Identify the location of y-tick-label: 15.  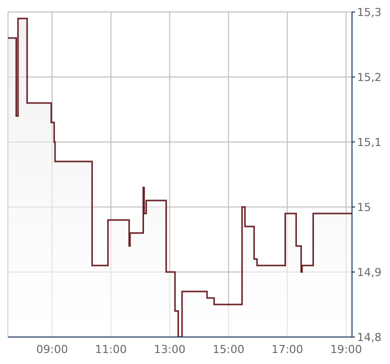
(364, 207).